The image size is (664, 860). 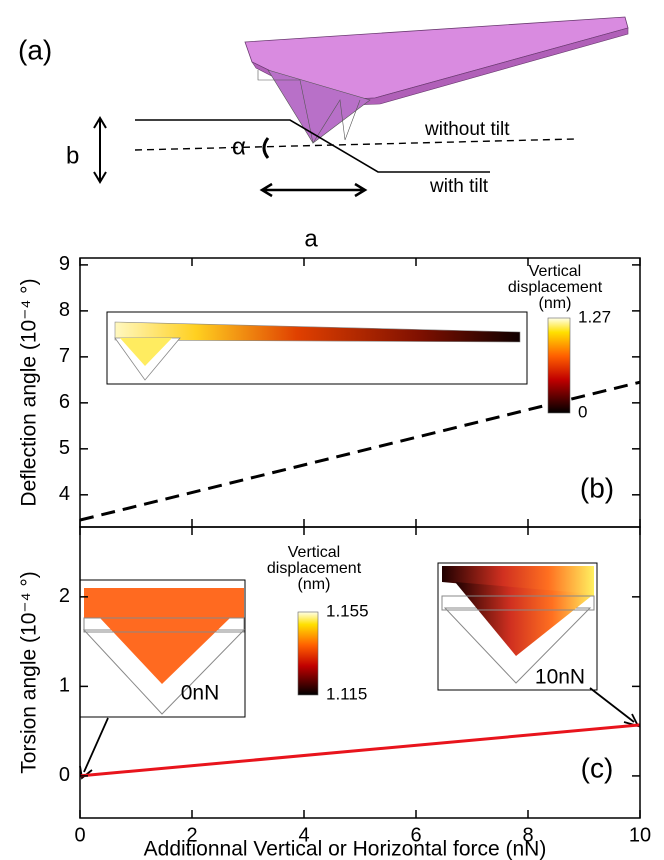 What do you see at coordinates (64, 686) in the screenshot?
I see `y-tick-label: 1` at bounding box center [64, 686].